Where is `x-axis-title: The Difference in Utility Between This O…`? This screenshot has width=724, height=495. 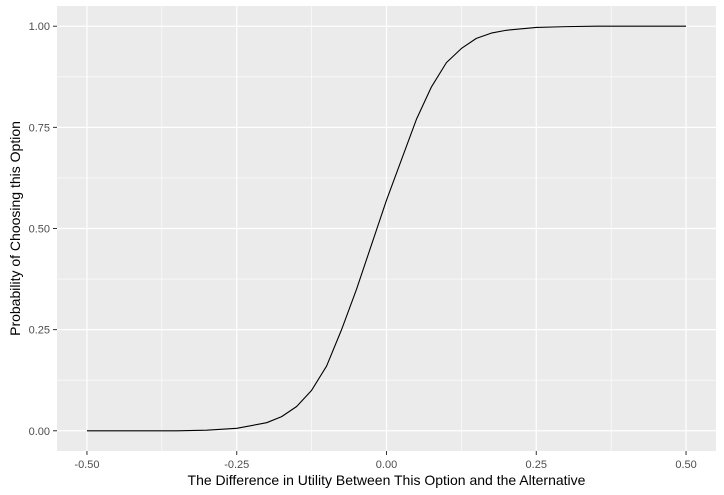 x-axis-title: The Difference in Utility Between This O… is located at coordinates (387, 480).